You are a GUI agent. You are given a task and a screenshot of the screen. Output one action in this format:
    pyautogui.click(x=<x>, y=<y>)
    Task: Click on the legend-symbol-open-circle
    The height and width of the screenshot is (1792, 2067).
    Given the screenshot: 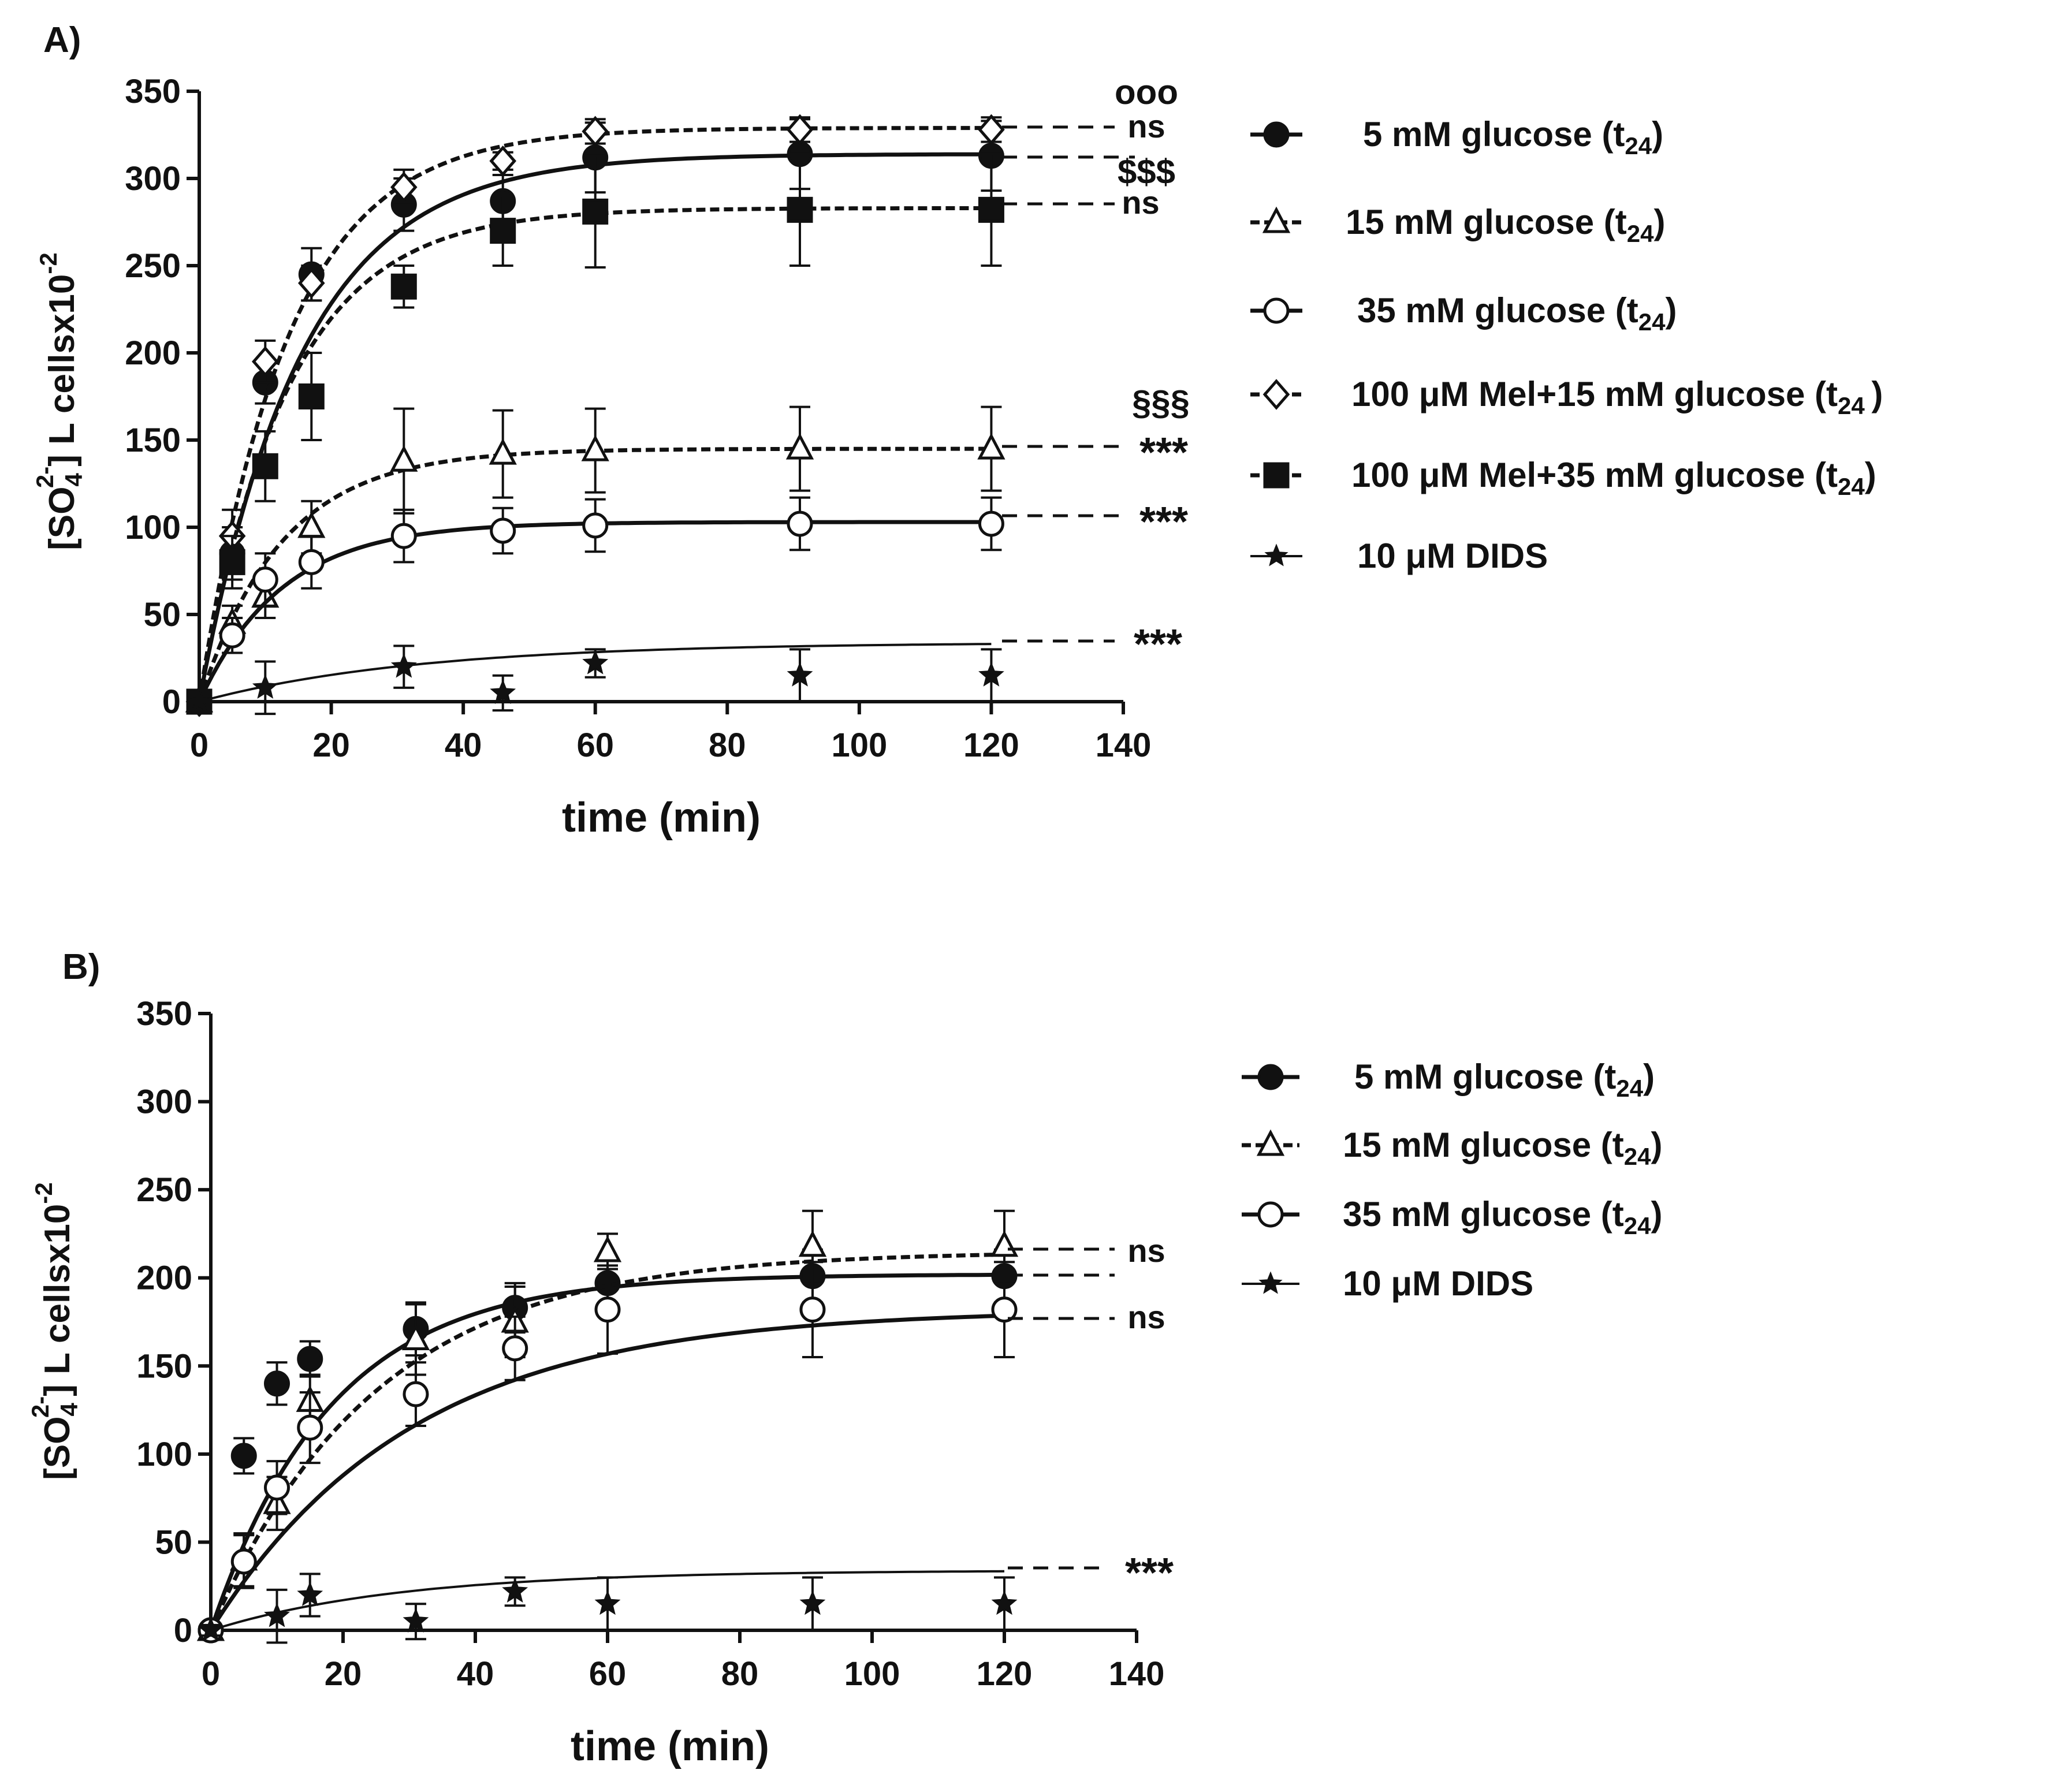 What is the action you would take?
    pyautogui.click(x=1270, y=1214)
    